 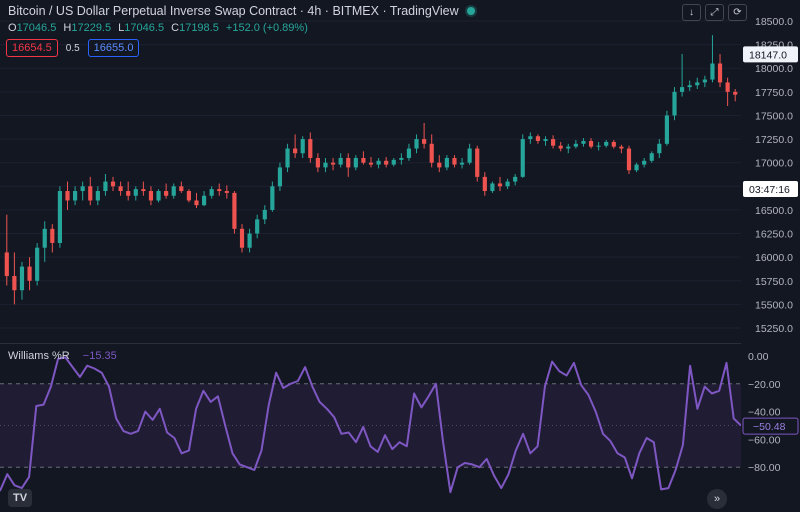 I want to click on spread-value: 0.5, so click(x=72, y=48).